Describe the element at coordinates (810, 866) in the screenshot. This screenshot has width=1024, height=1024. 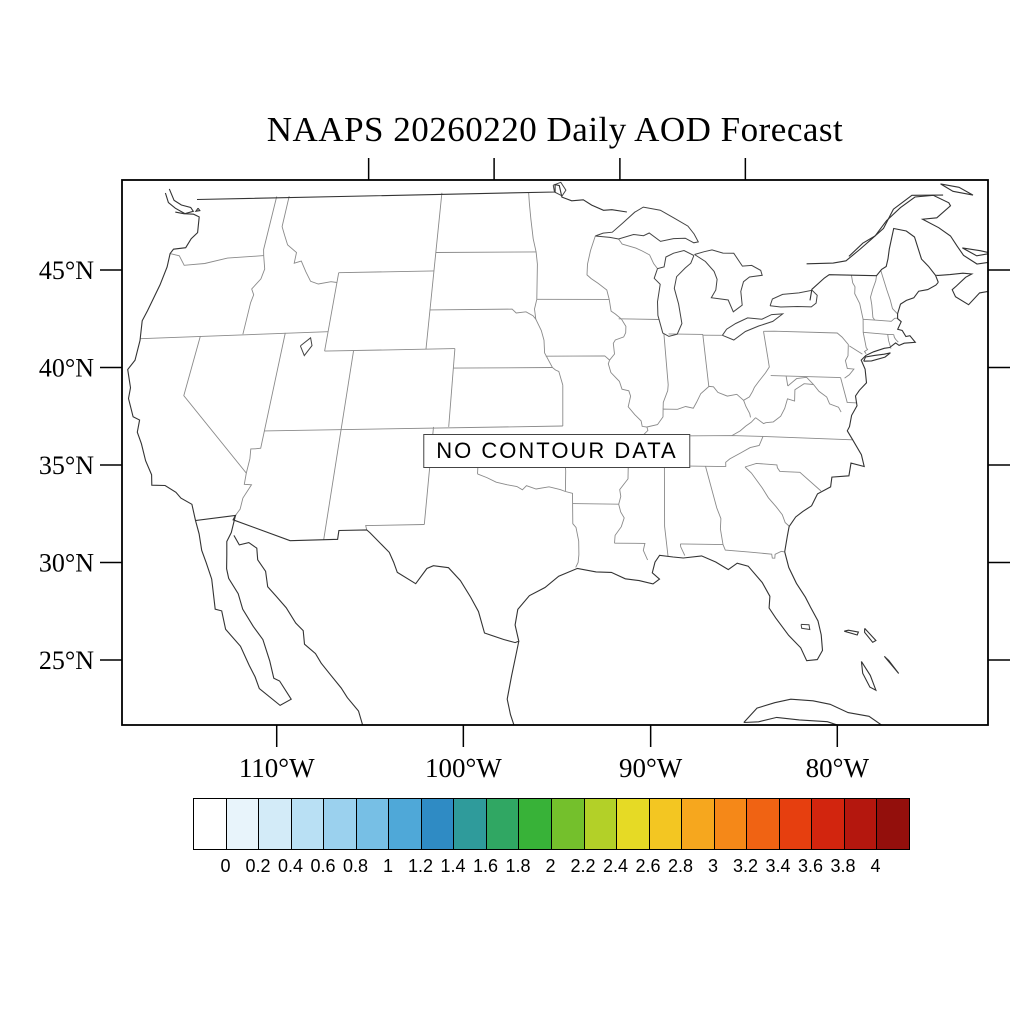
I see `colorbar-tick-label: 3.6` at that location.